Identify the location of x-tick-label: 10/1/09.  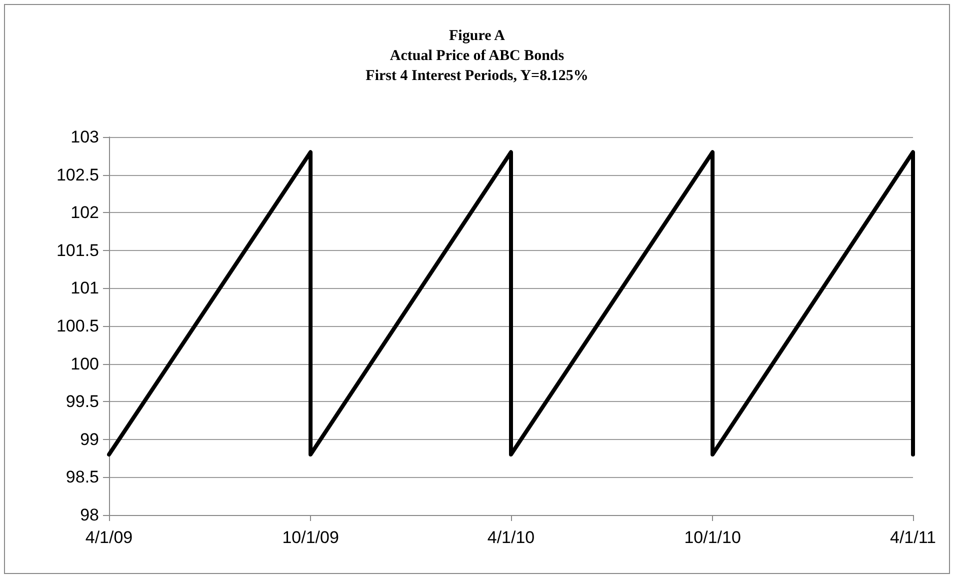
(310, 537).